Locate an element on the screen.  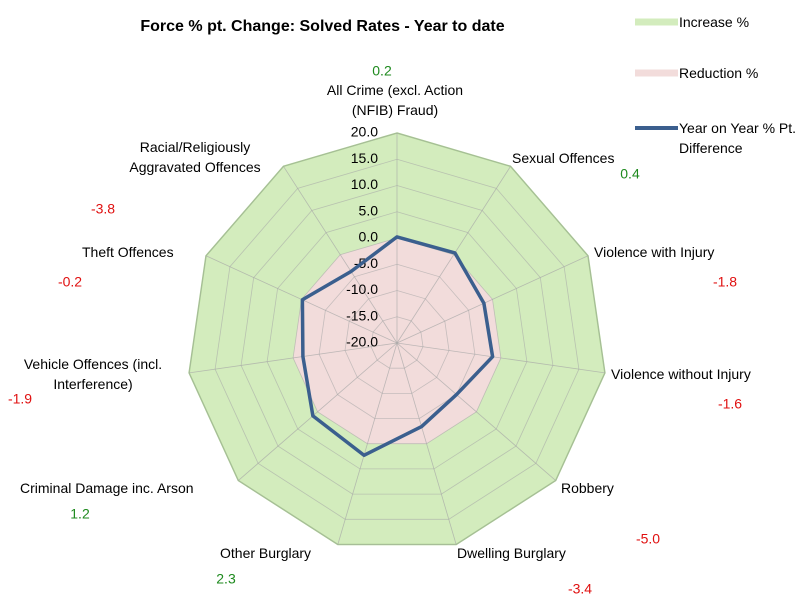
legend-label: Reduction % is located at coordinates (719, 73).